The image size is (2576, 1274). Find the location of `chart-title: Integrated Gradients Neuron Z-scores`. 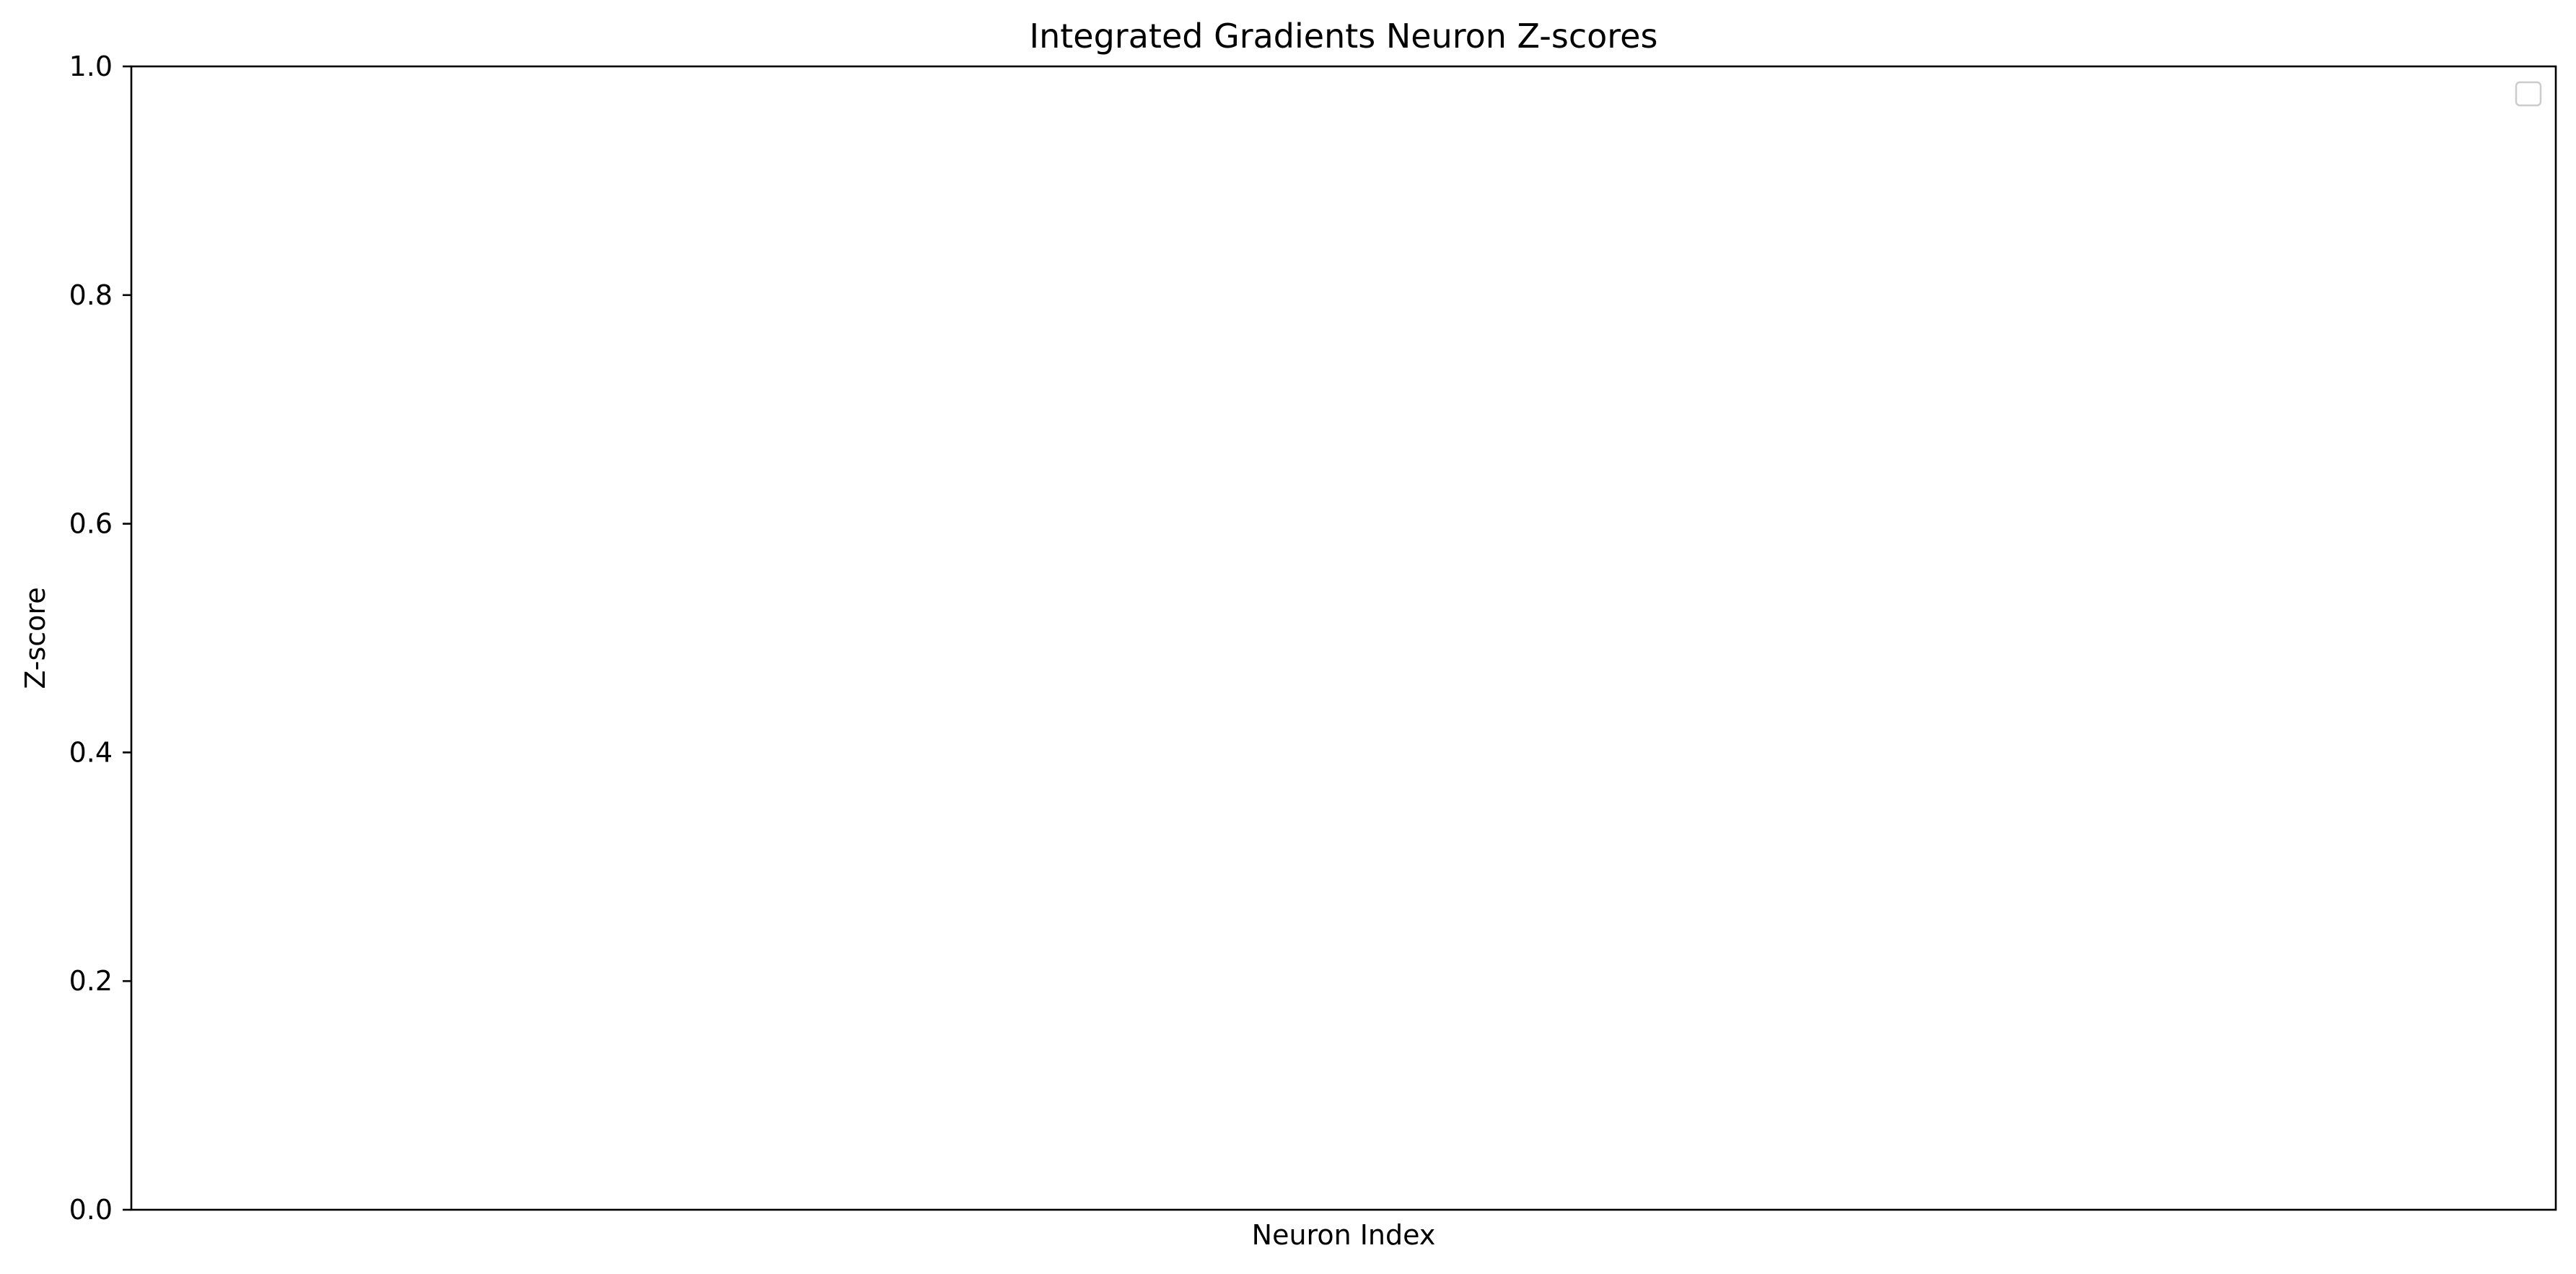

chart-title: Integrated Gradients Neuron Z-scores is located at coordinates (1344, 36).